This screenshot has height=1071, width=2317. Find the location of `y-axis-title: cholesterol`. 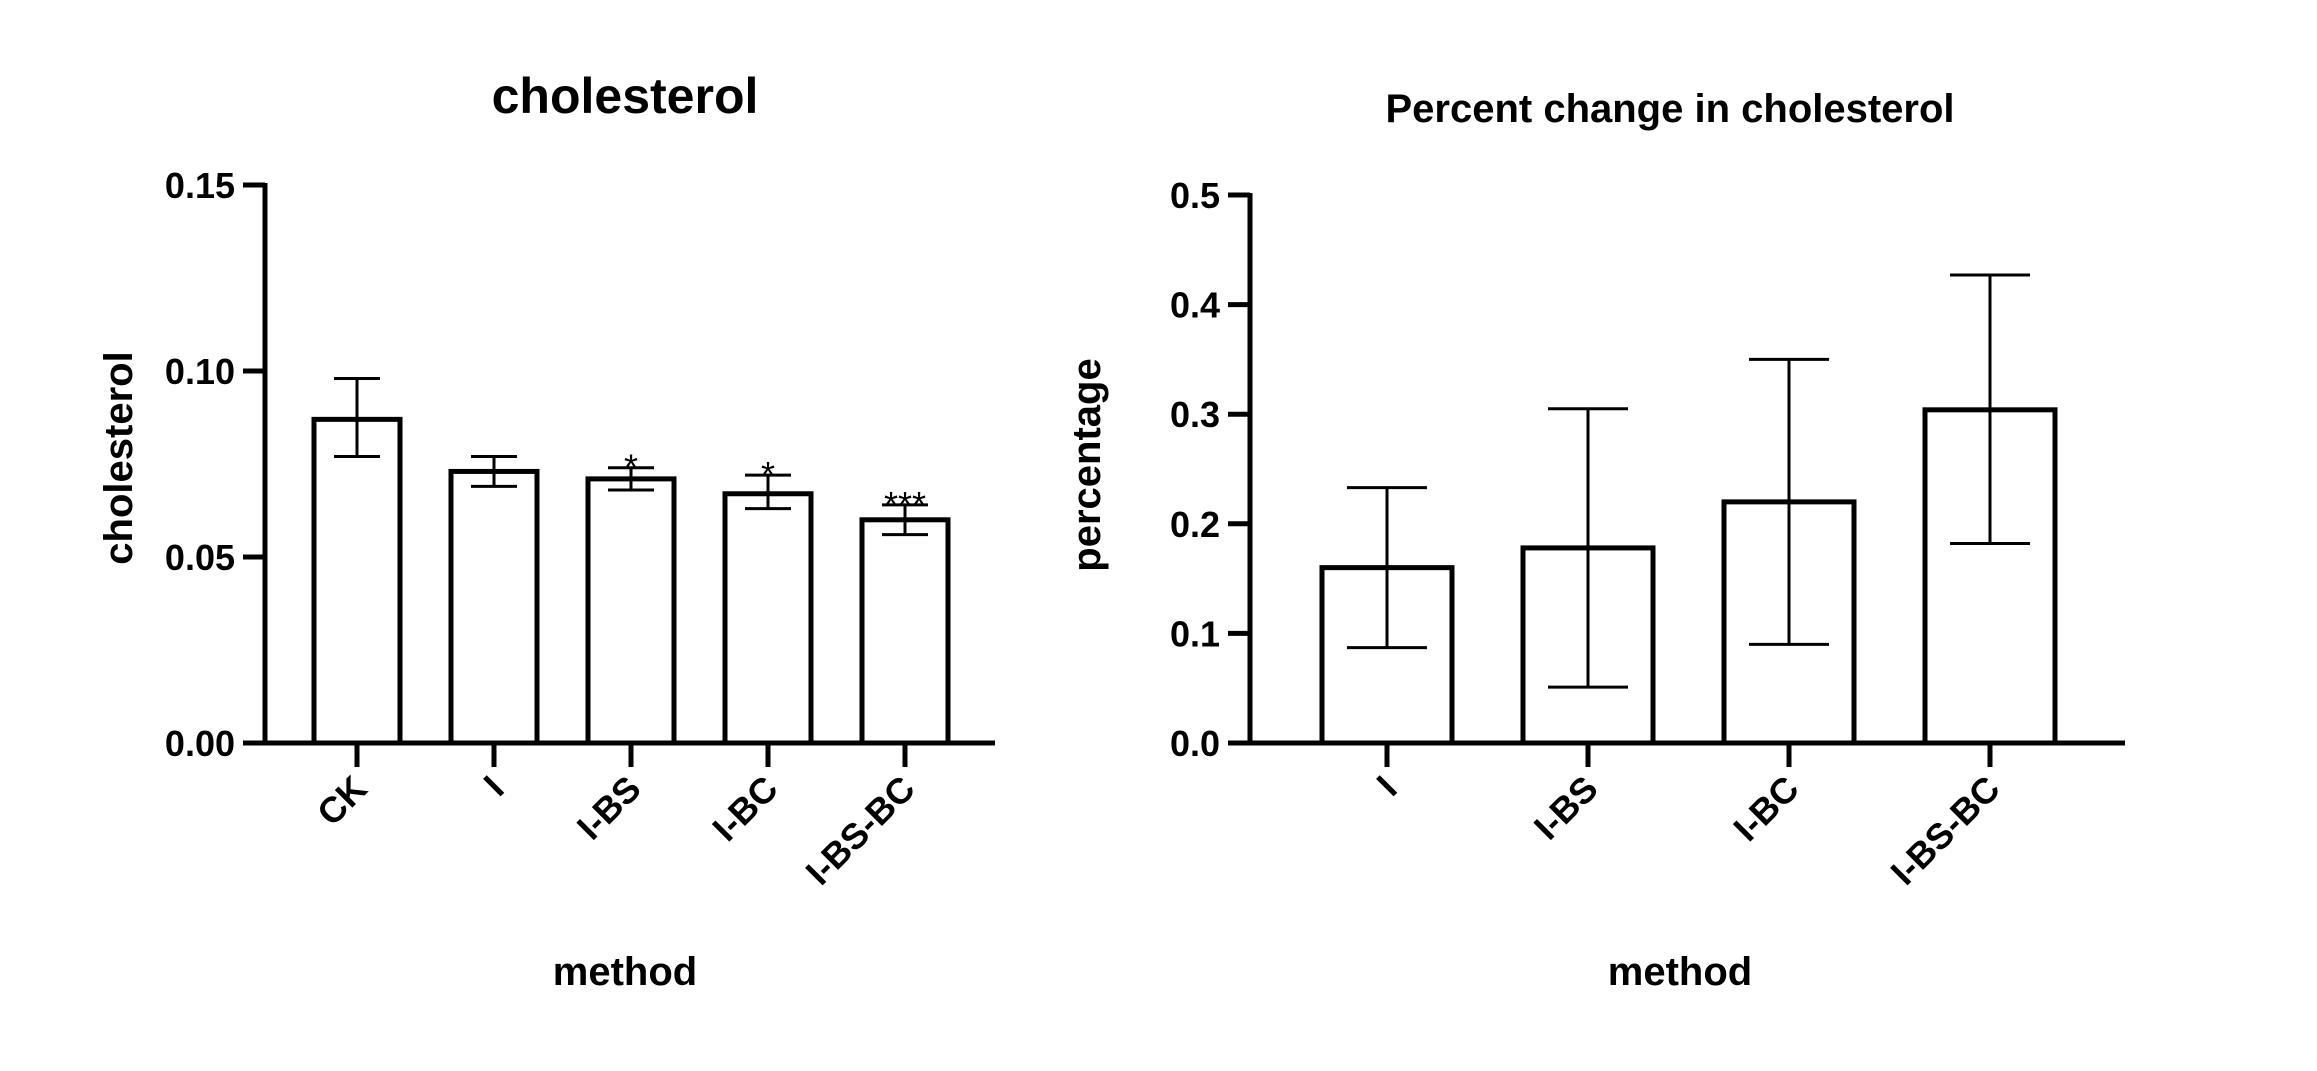

y-axis-title: cholesterol is located at coordinates (119, 457).